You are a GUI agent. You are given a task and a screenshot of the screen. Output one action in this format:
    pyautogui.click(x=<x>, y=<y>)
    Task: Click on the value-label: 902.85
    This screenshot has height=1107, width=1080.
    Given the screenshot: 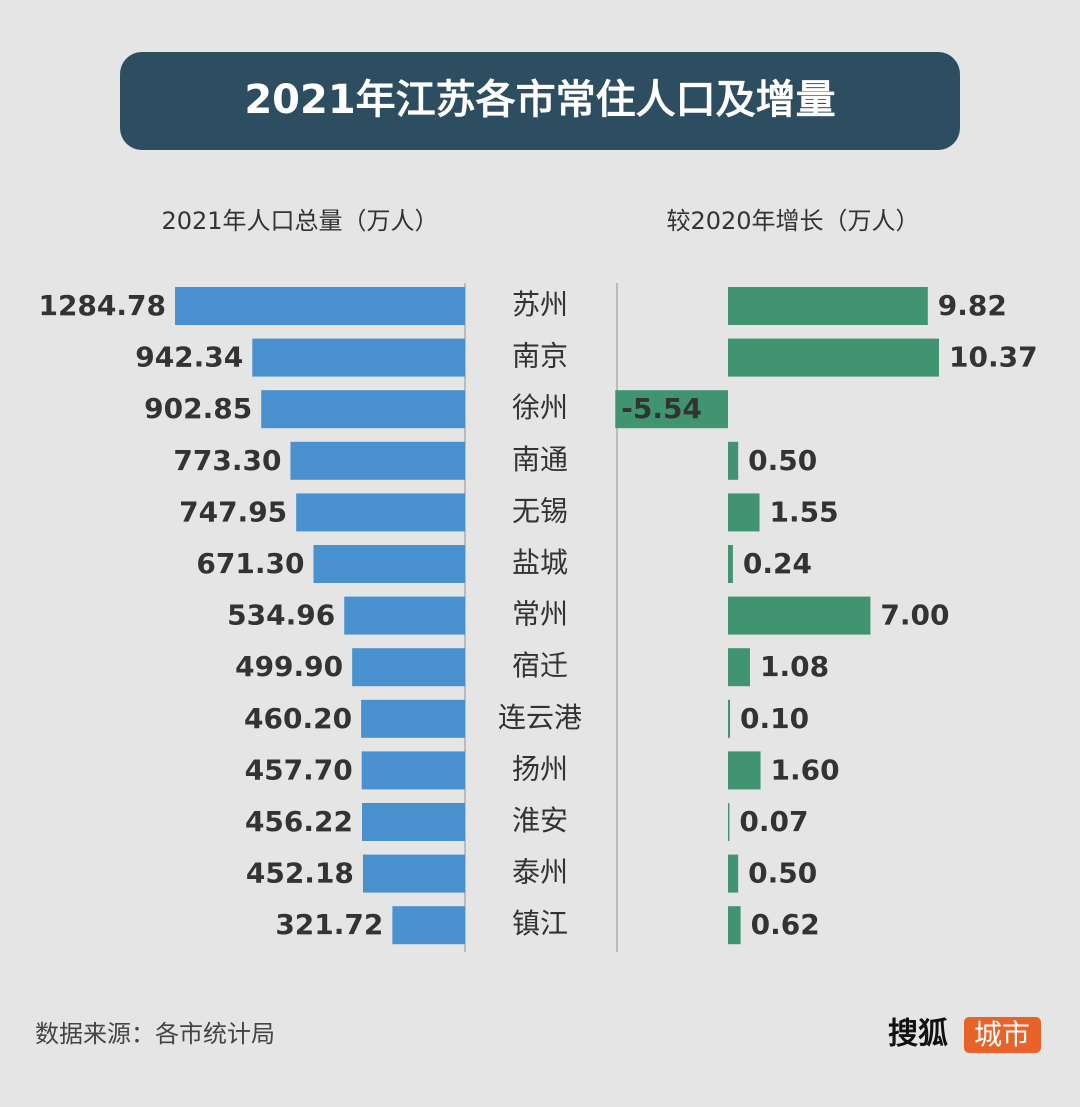 What is the action you would take?
    pyautogui.click(x=198, y=408)
    